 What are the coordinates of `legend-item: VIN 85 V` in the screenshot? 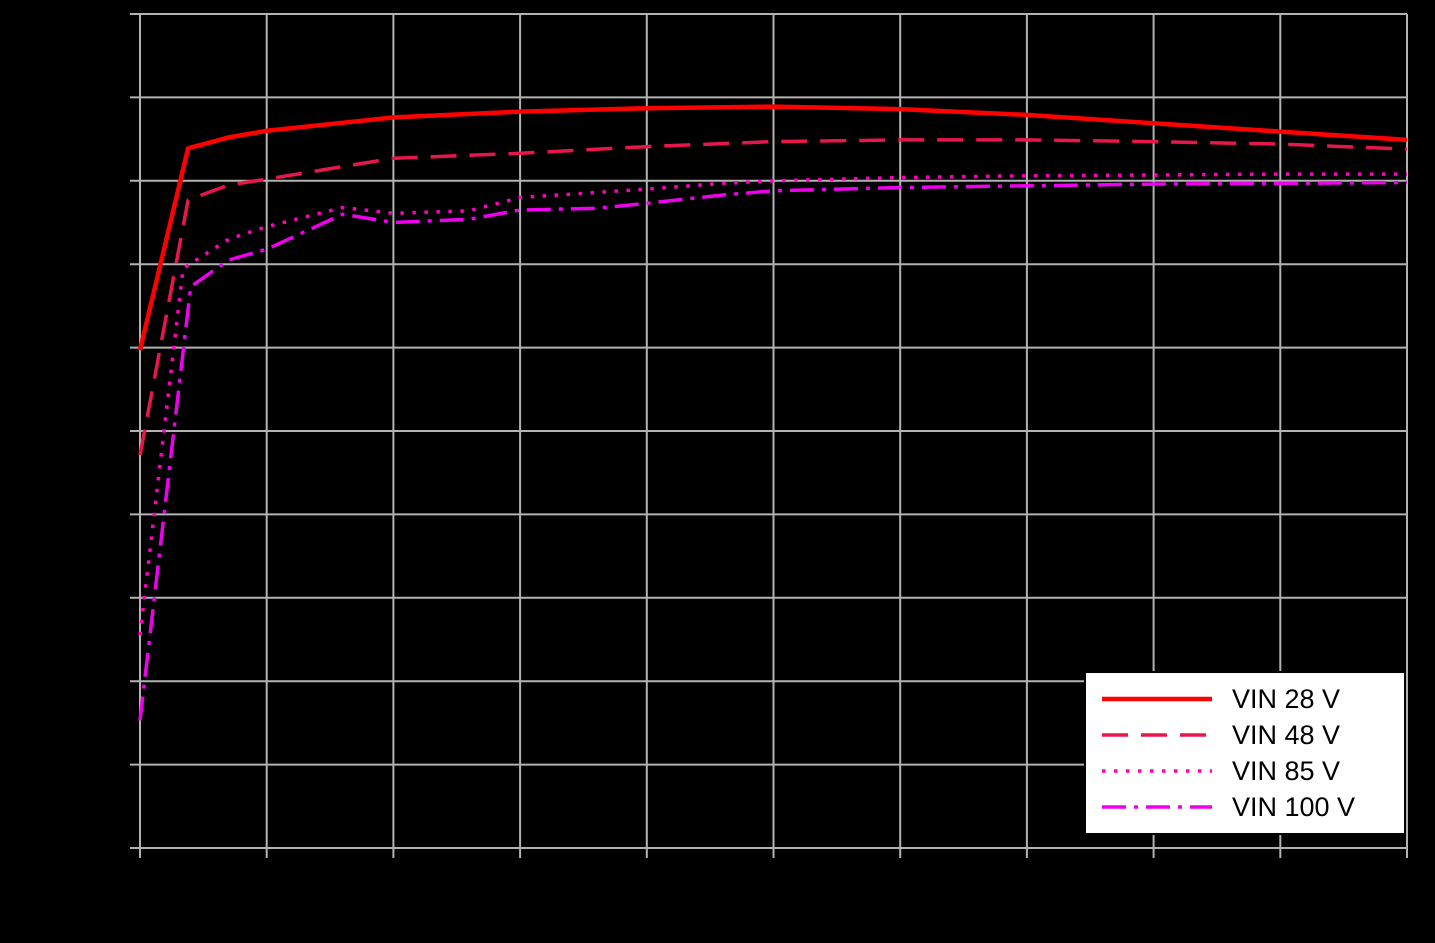 It's located at (1246, 771).